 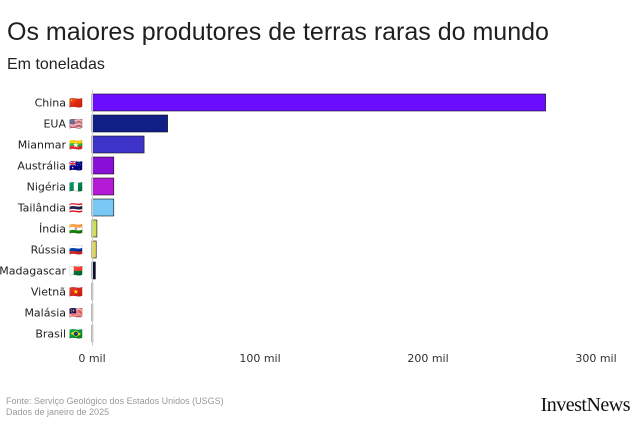 What do you see at coordinates (41, 208) in the screenshot?
I see `category-label: Tailândia` at bounding box center [41, 208].